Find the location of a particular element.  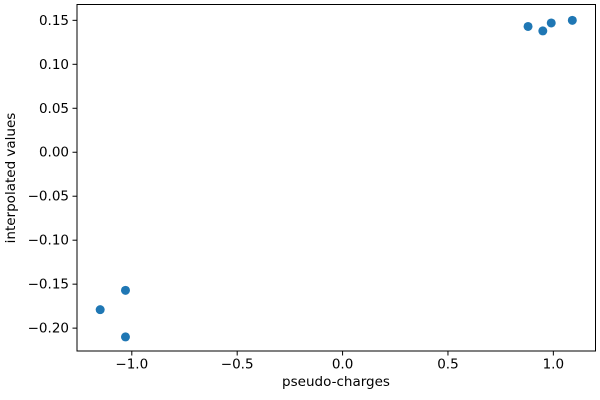

x-tick-label: 0.5 is located at coordinates (447, 365).